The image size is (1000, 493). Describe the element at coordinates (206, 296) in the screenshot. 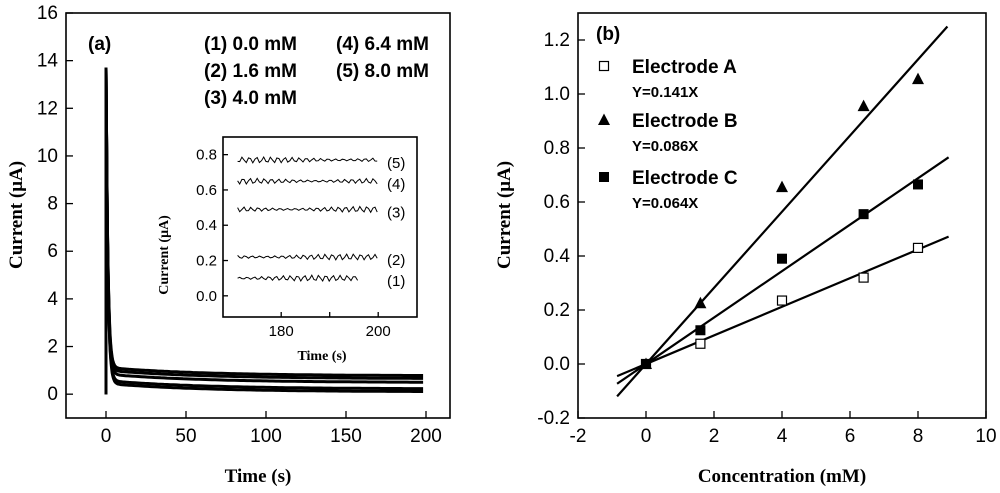

I see `inset-ytick-label: 0.0` at that location.